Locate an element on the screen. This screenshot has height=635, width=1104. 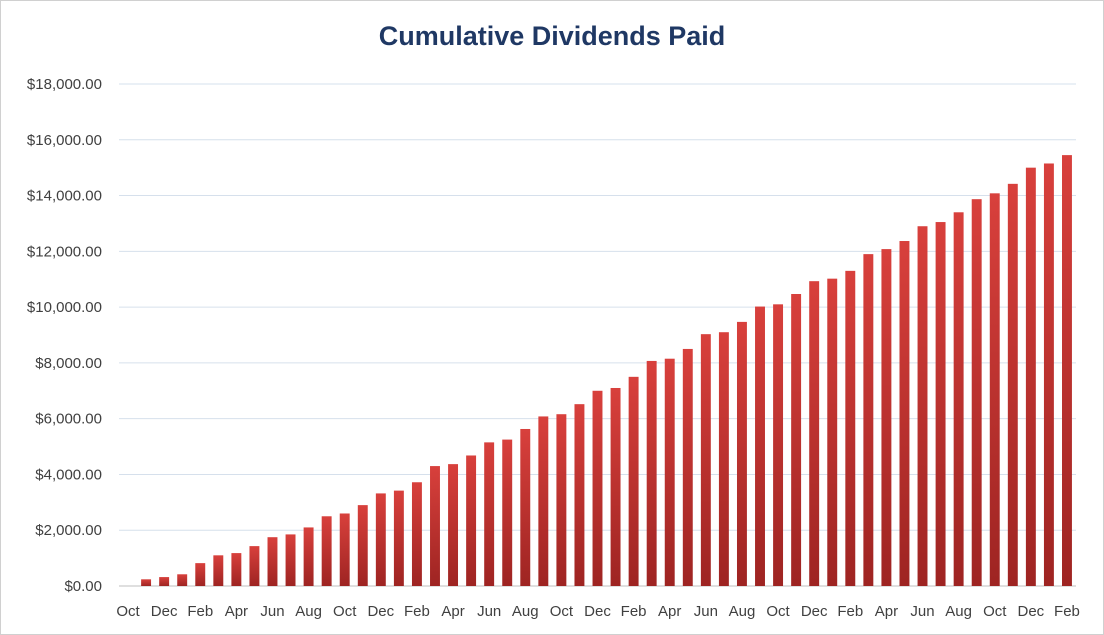
y-tick-label: $2,000.00 is located at coordinates (68, 530).